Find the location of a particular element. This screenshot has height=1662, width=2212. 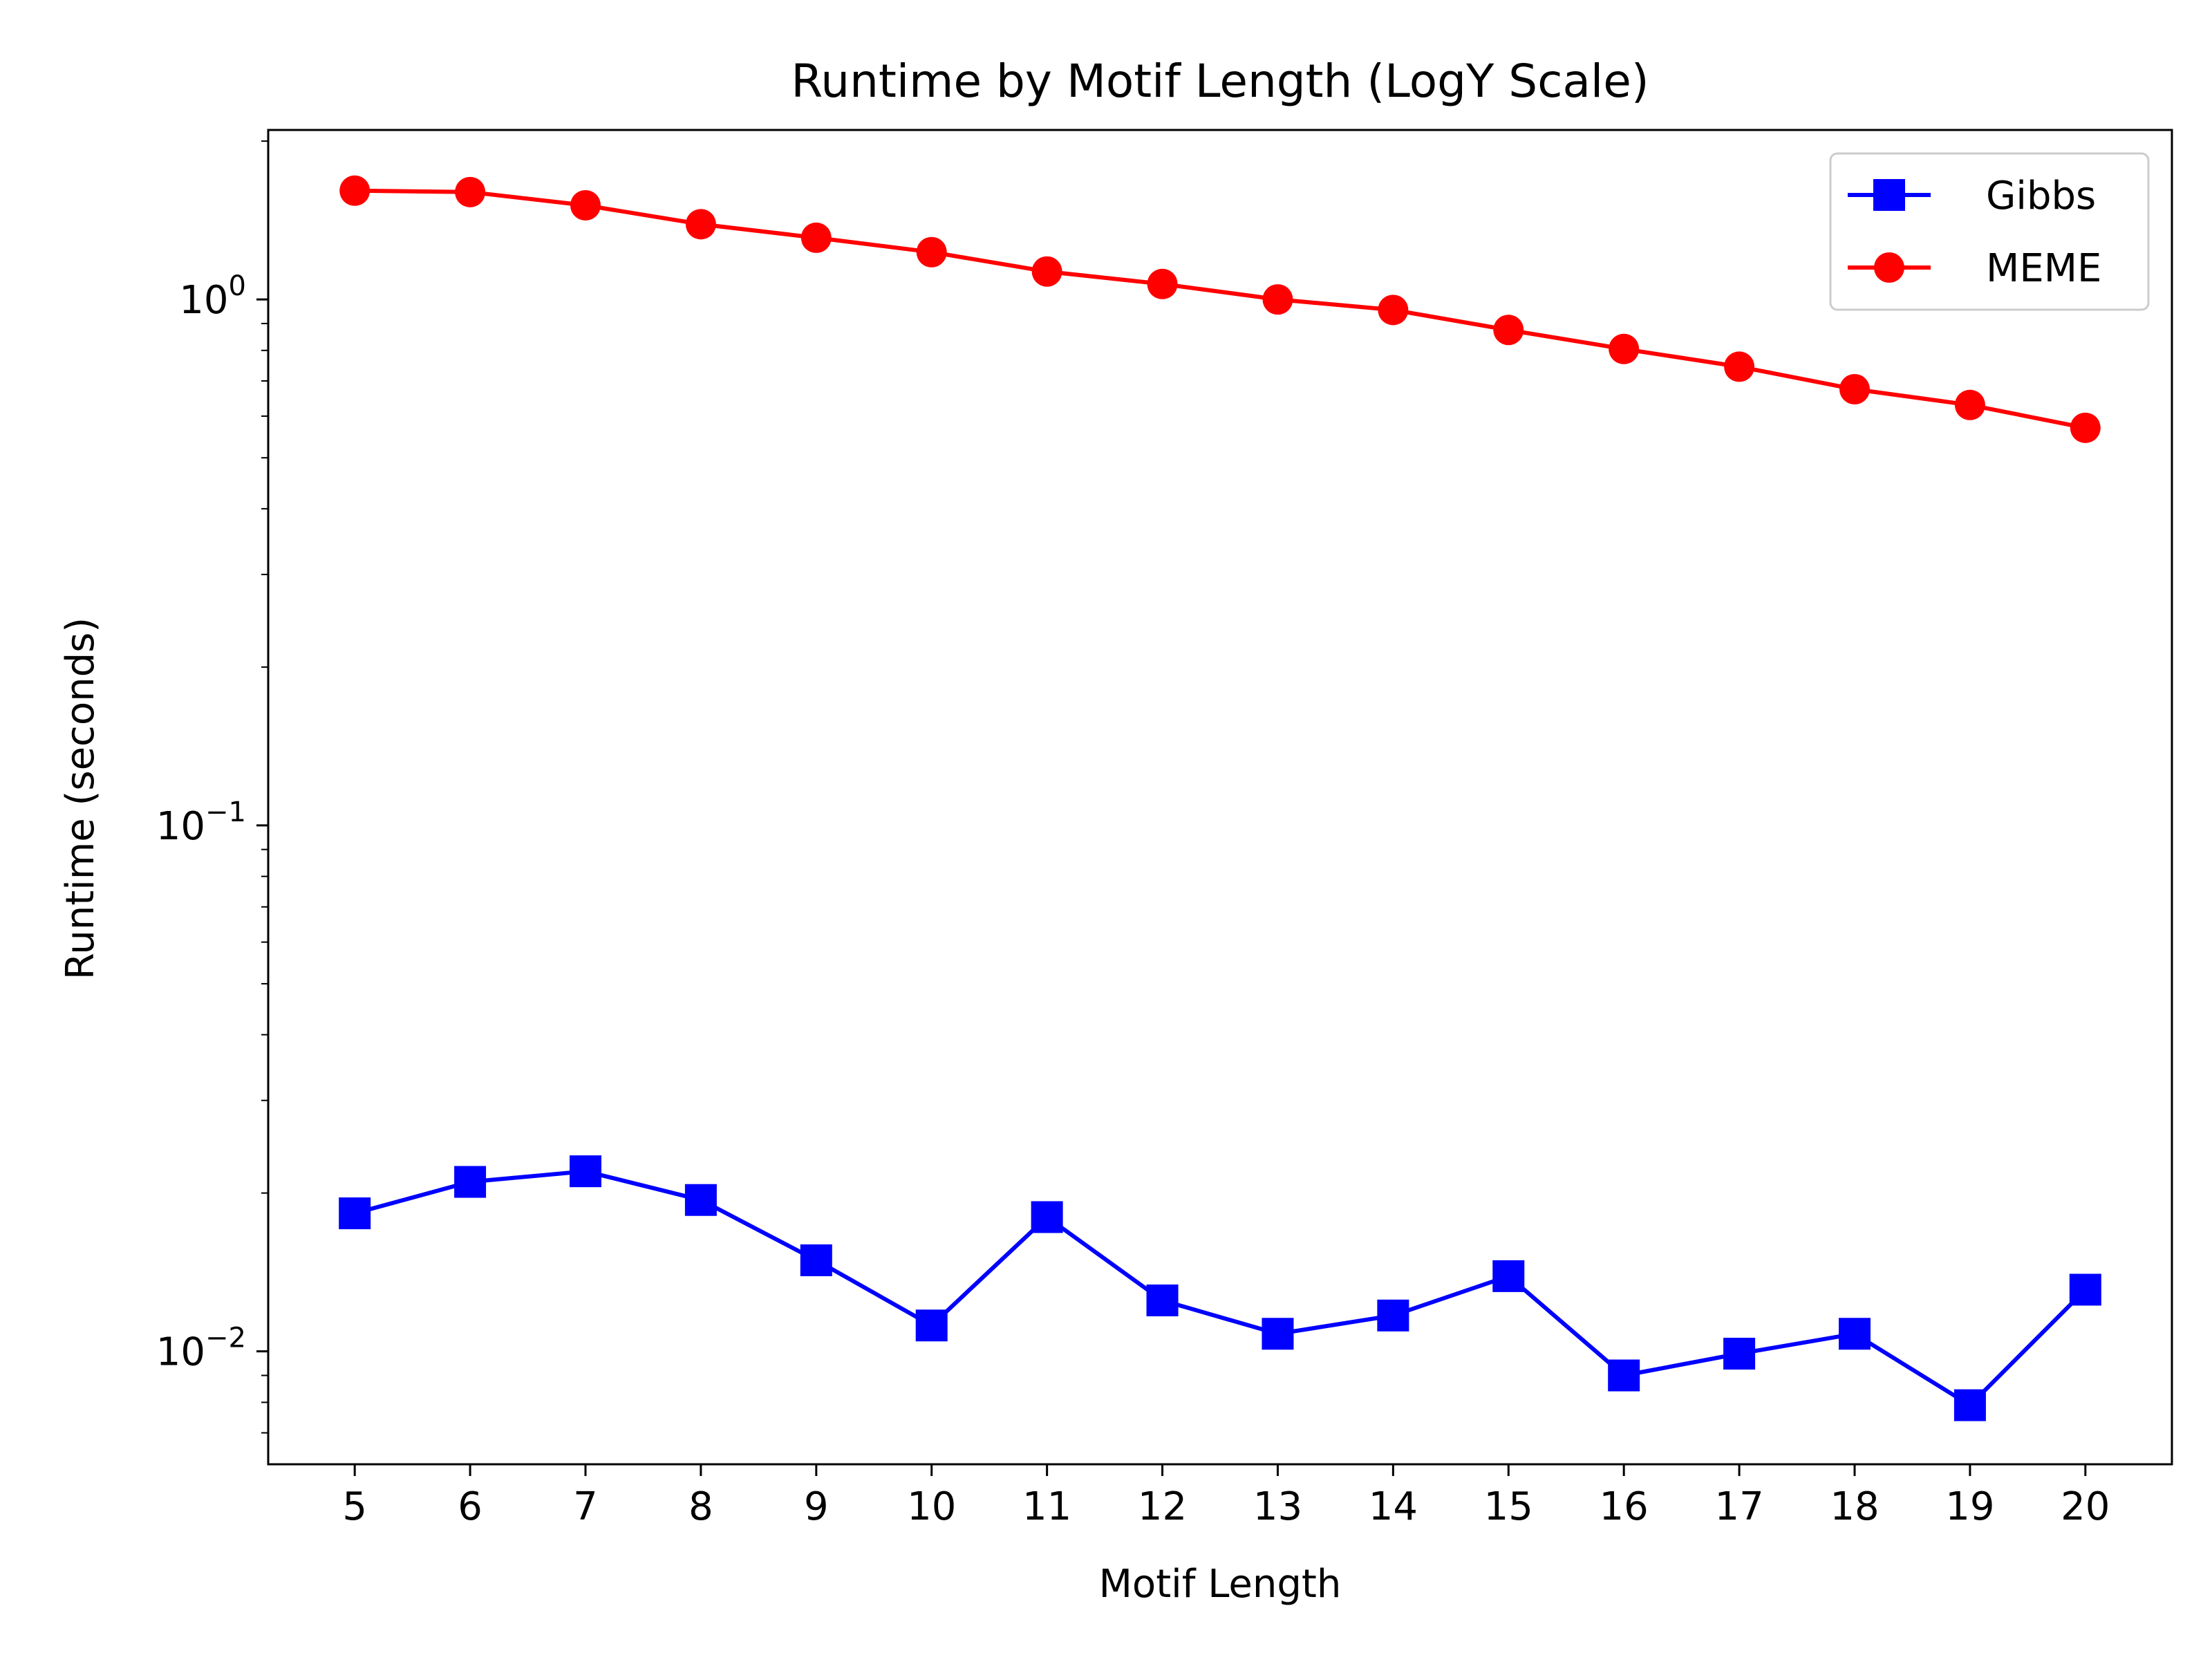

x-tick-label: 13 is located at coordinates (1277, 1507).